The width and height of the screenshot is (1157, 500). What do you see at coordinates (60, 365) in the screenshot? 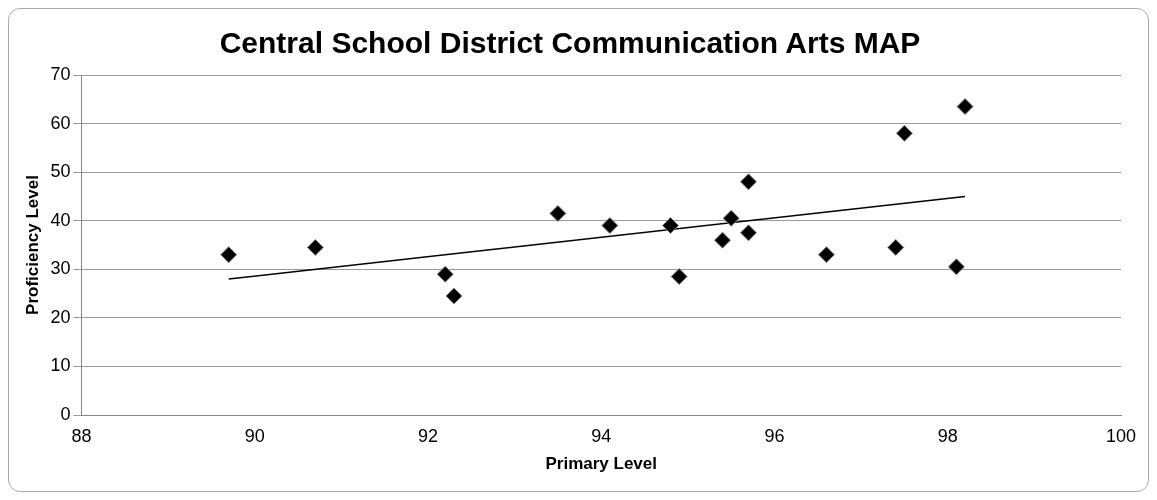
I see `y-tick-label: 10` at bounding box center [60, 365].